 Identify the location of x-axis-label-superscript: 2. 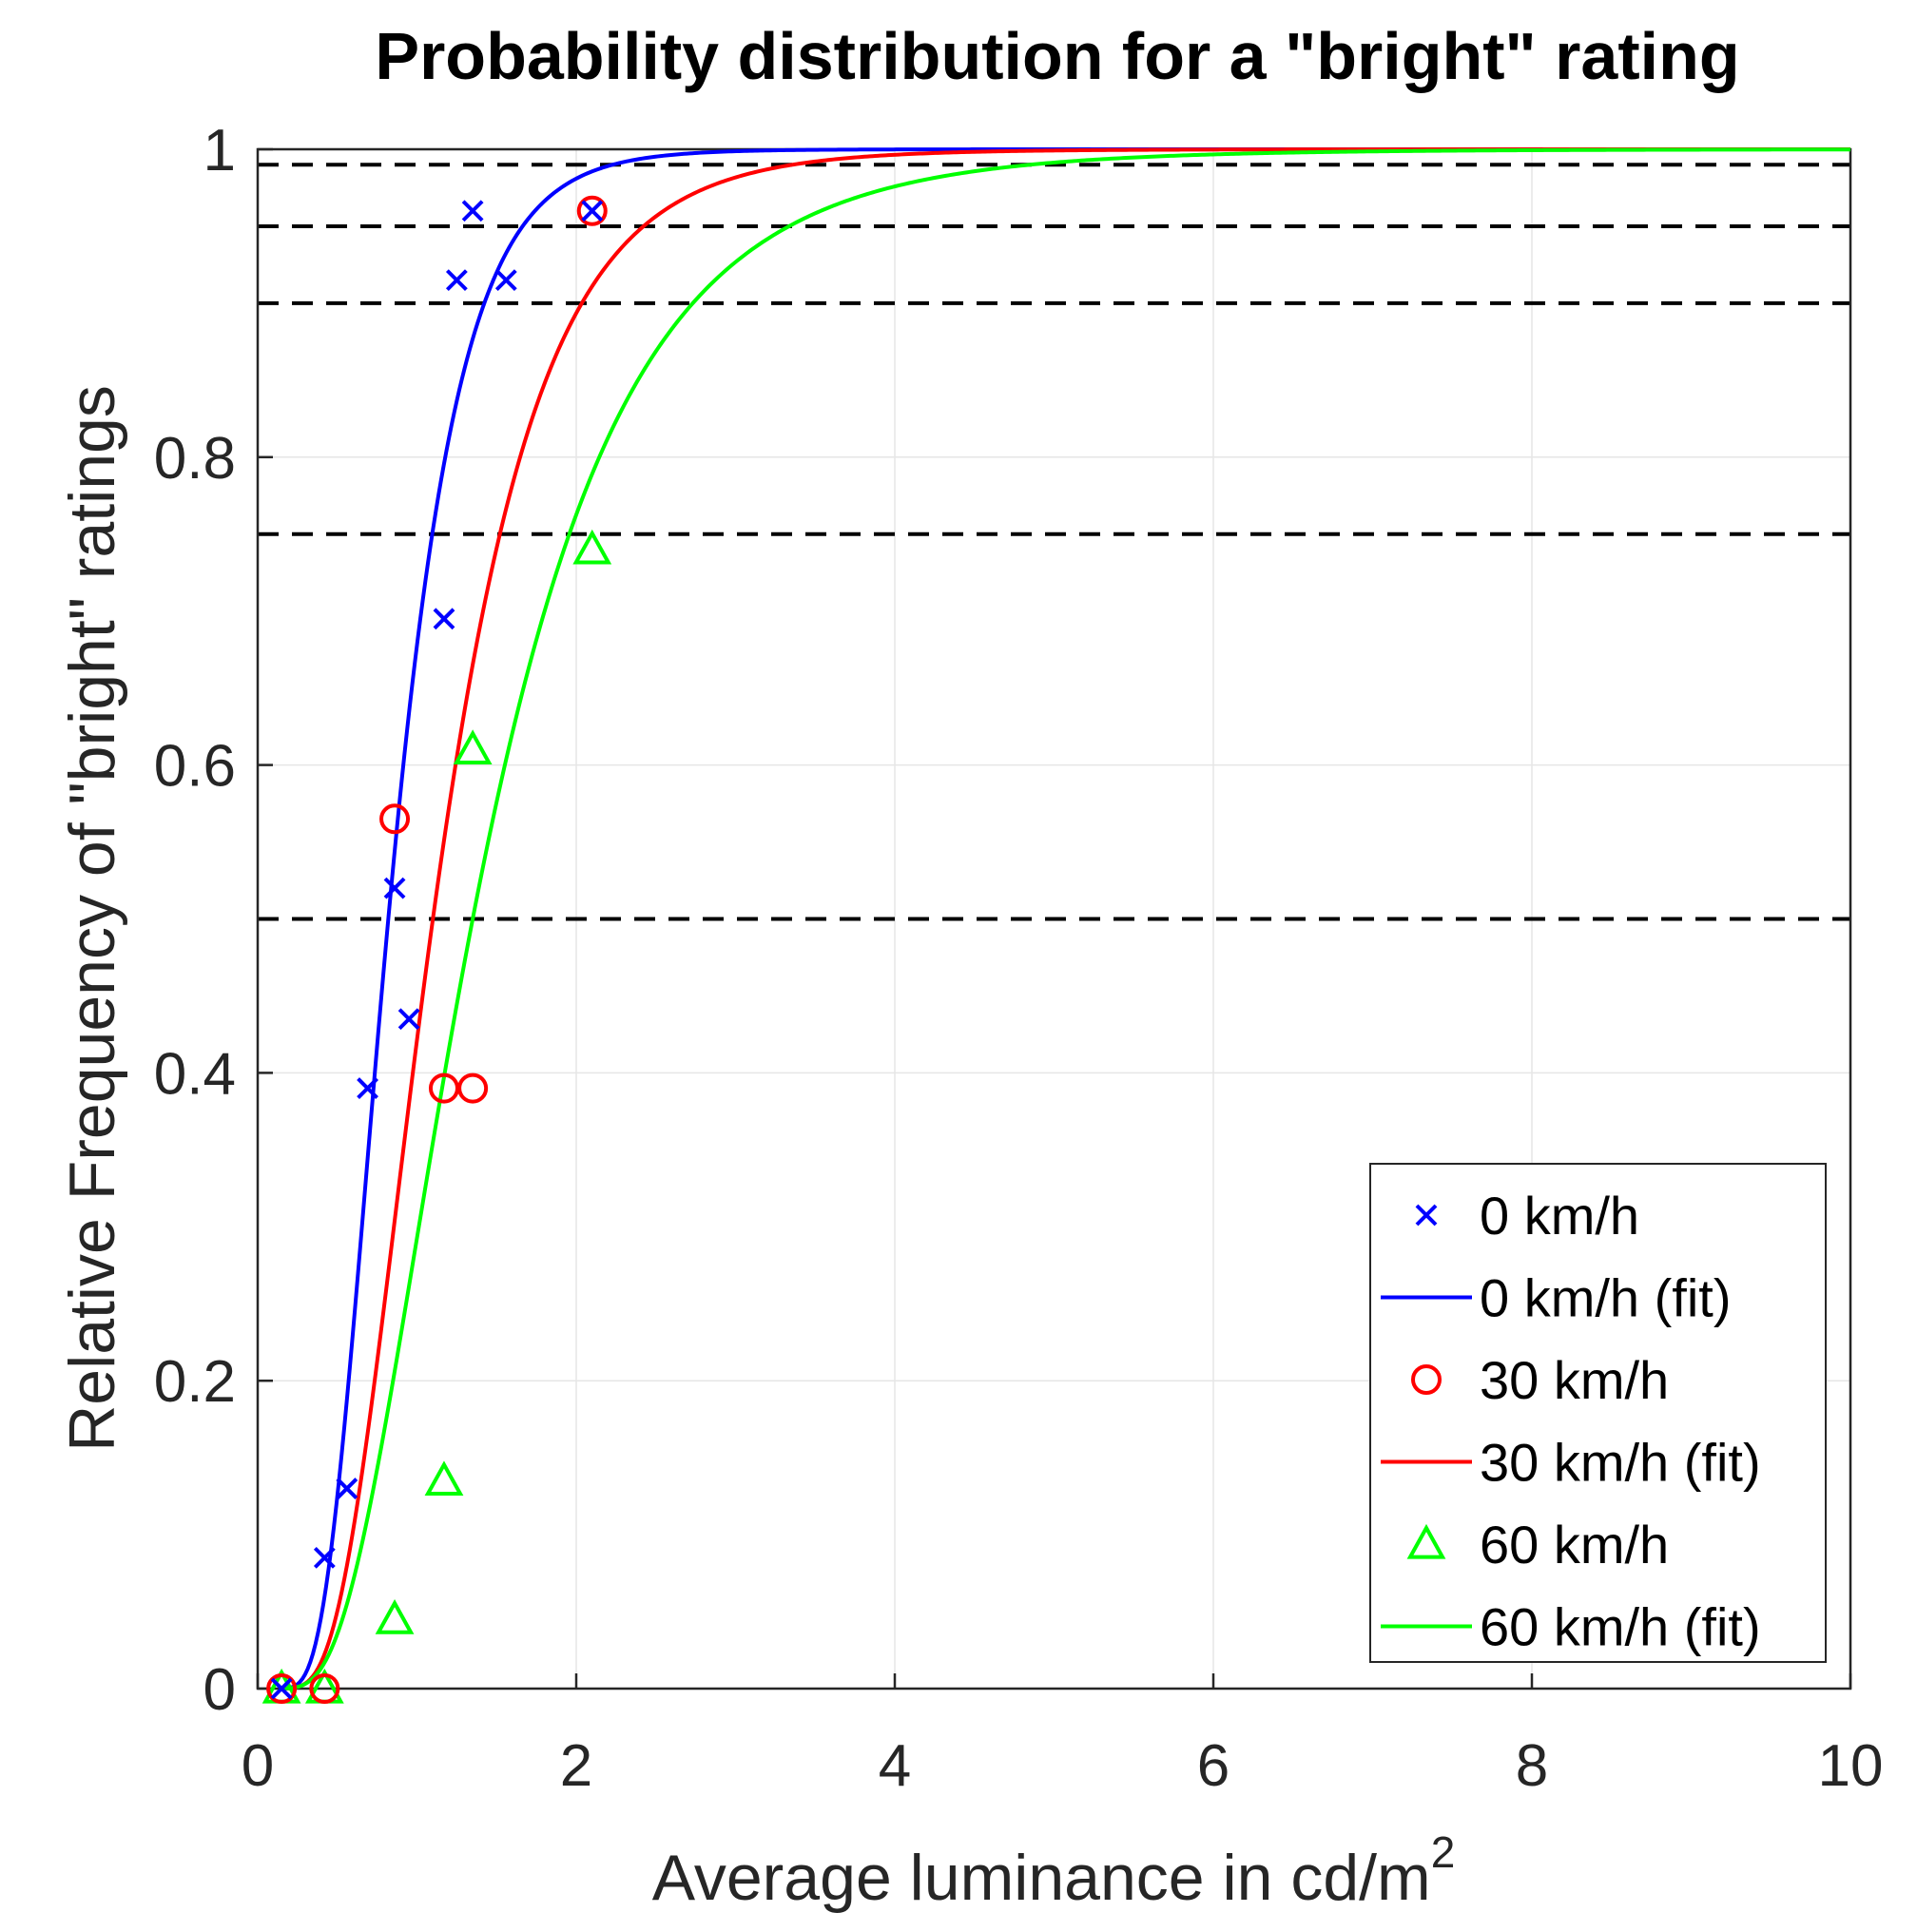
(1443, 1852).